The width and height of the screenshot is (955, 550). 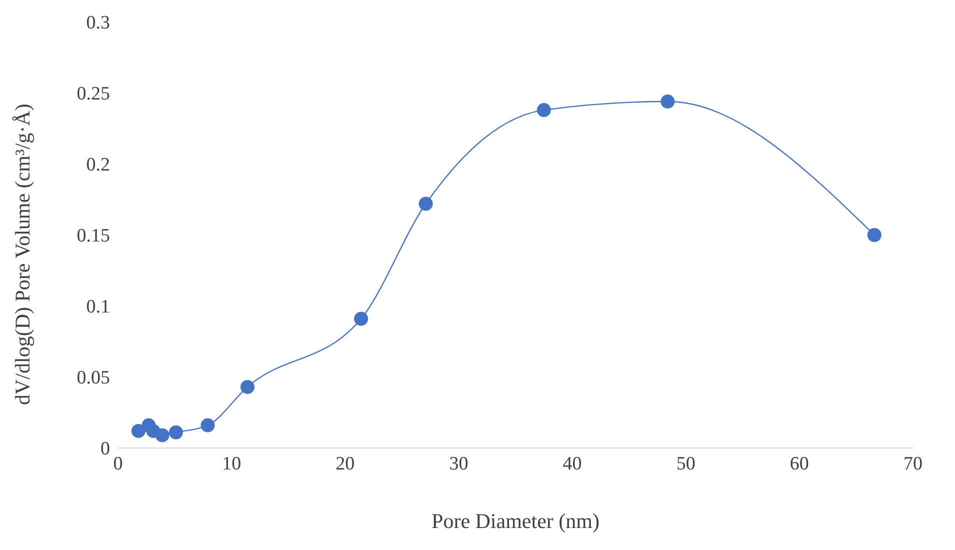 I want to click on y-tick-label: 0.2, so click(x=98, y=165).